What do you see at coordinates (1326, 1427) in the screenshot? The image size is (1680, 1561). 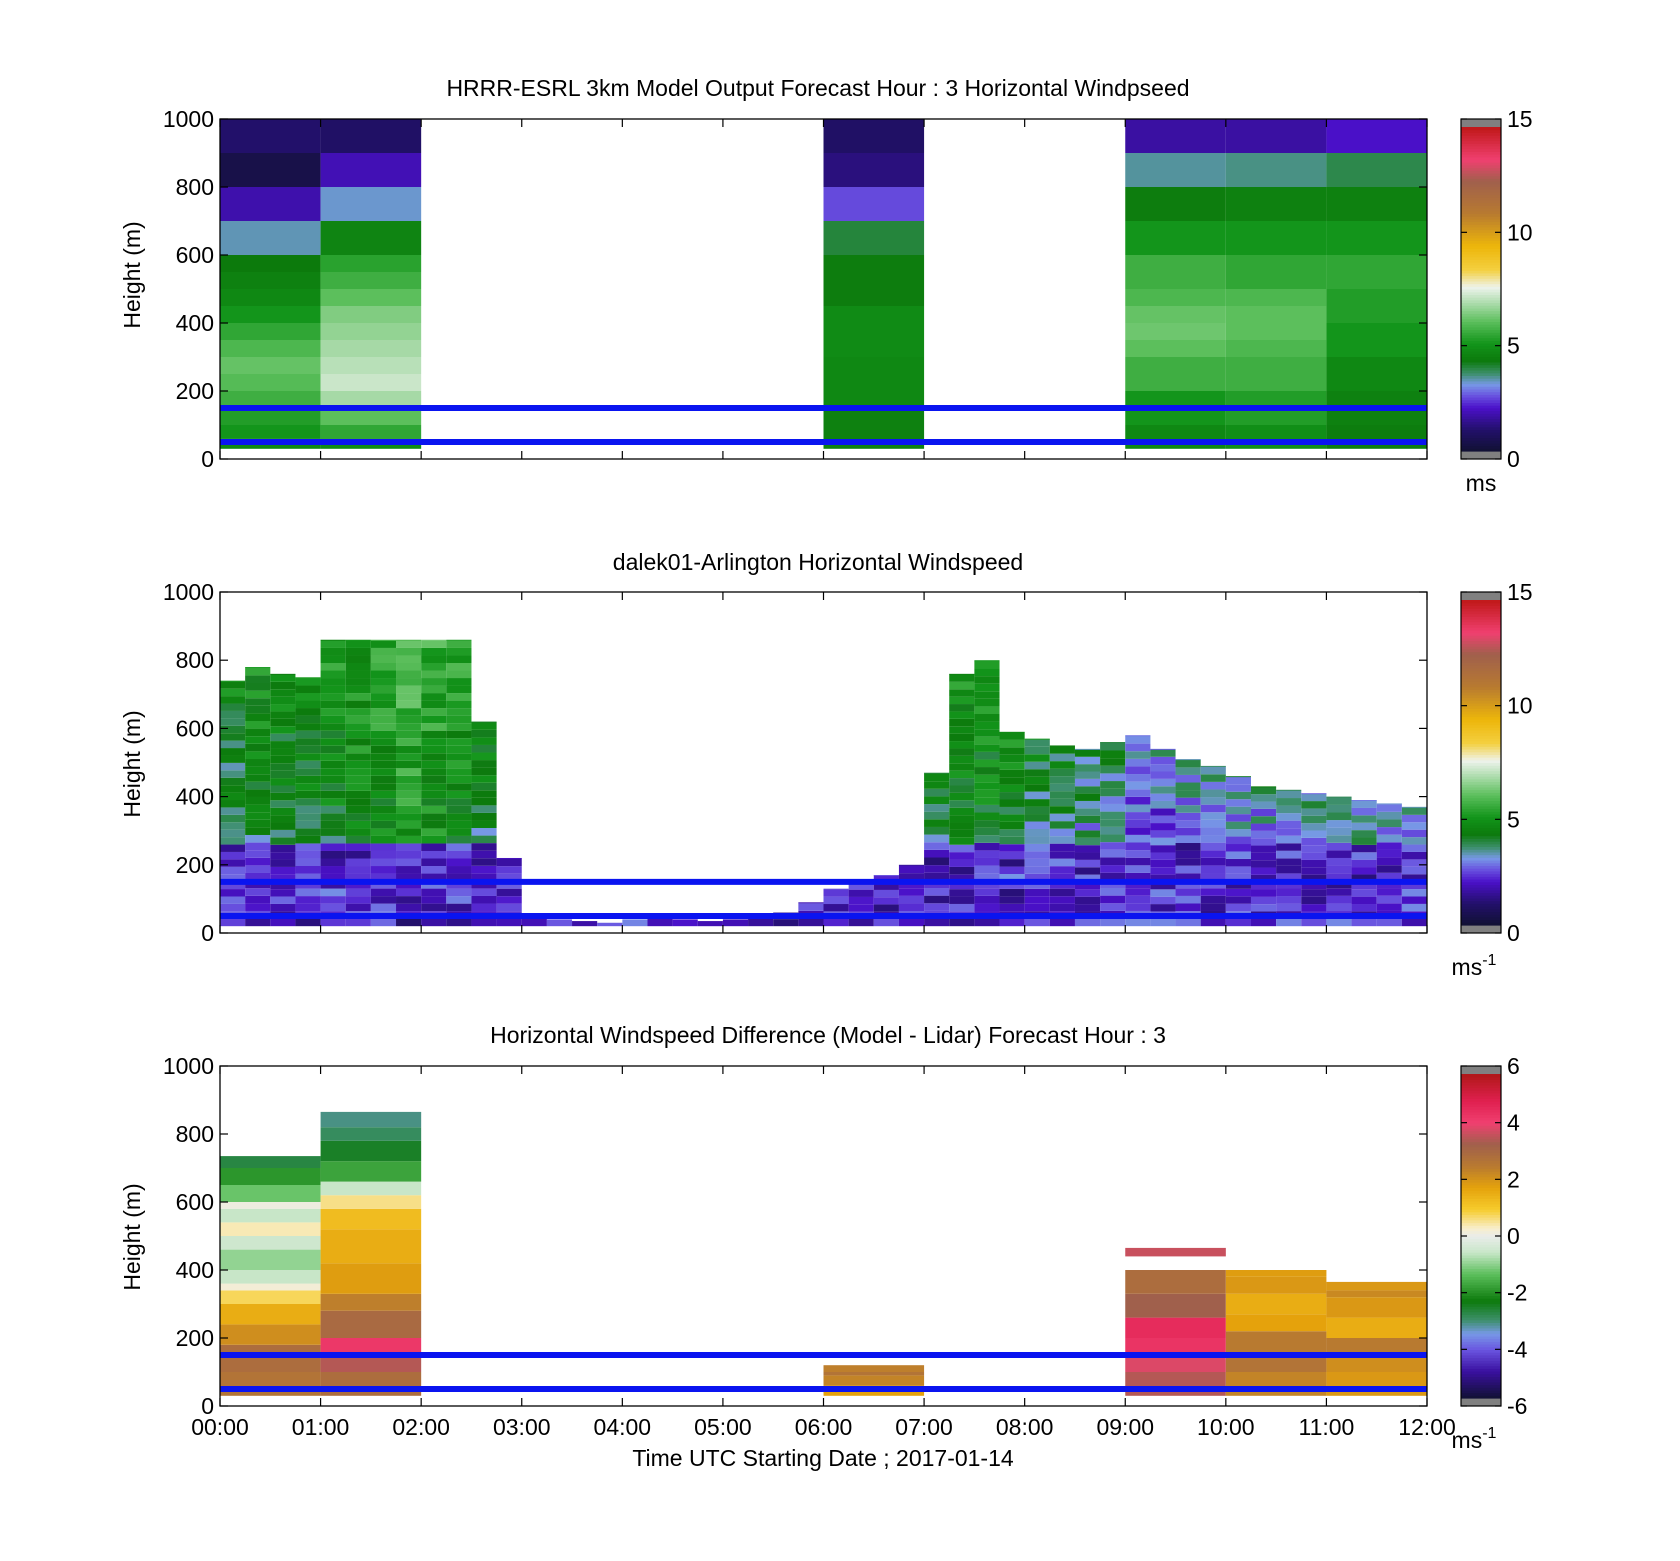 I see `x-tick-label: 11:00` at bounding box center [1326, 1427].